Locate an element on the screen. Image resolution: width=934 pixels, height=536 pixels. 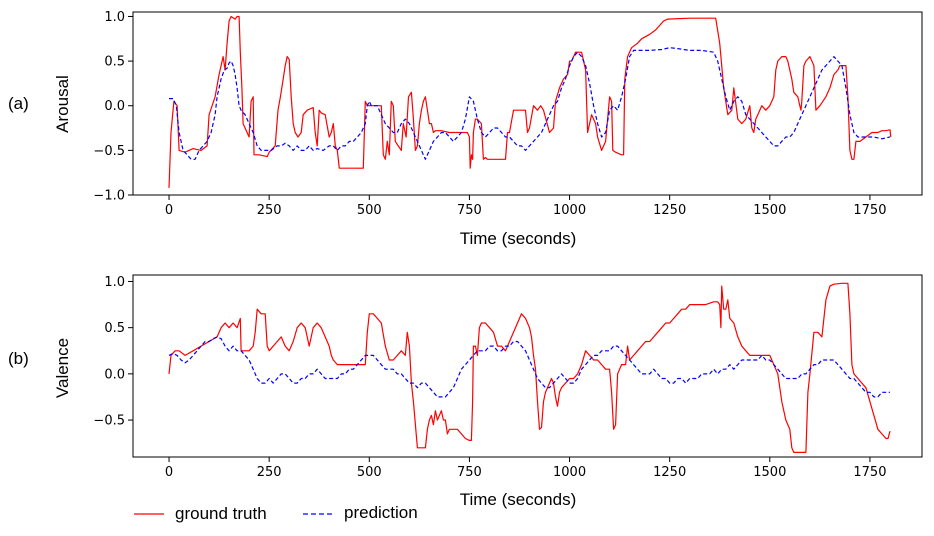
arousal-x-tick-label: 1000 is located at coordinates (569, 210).